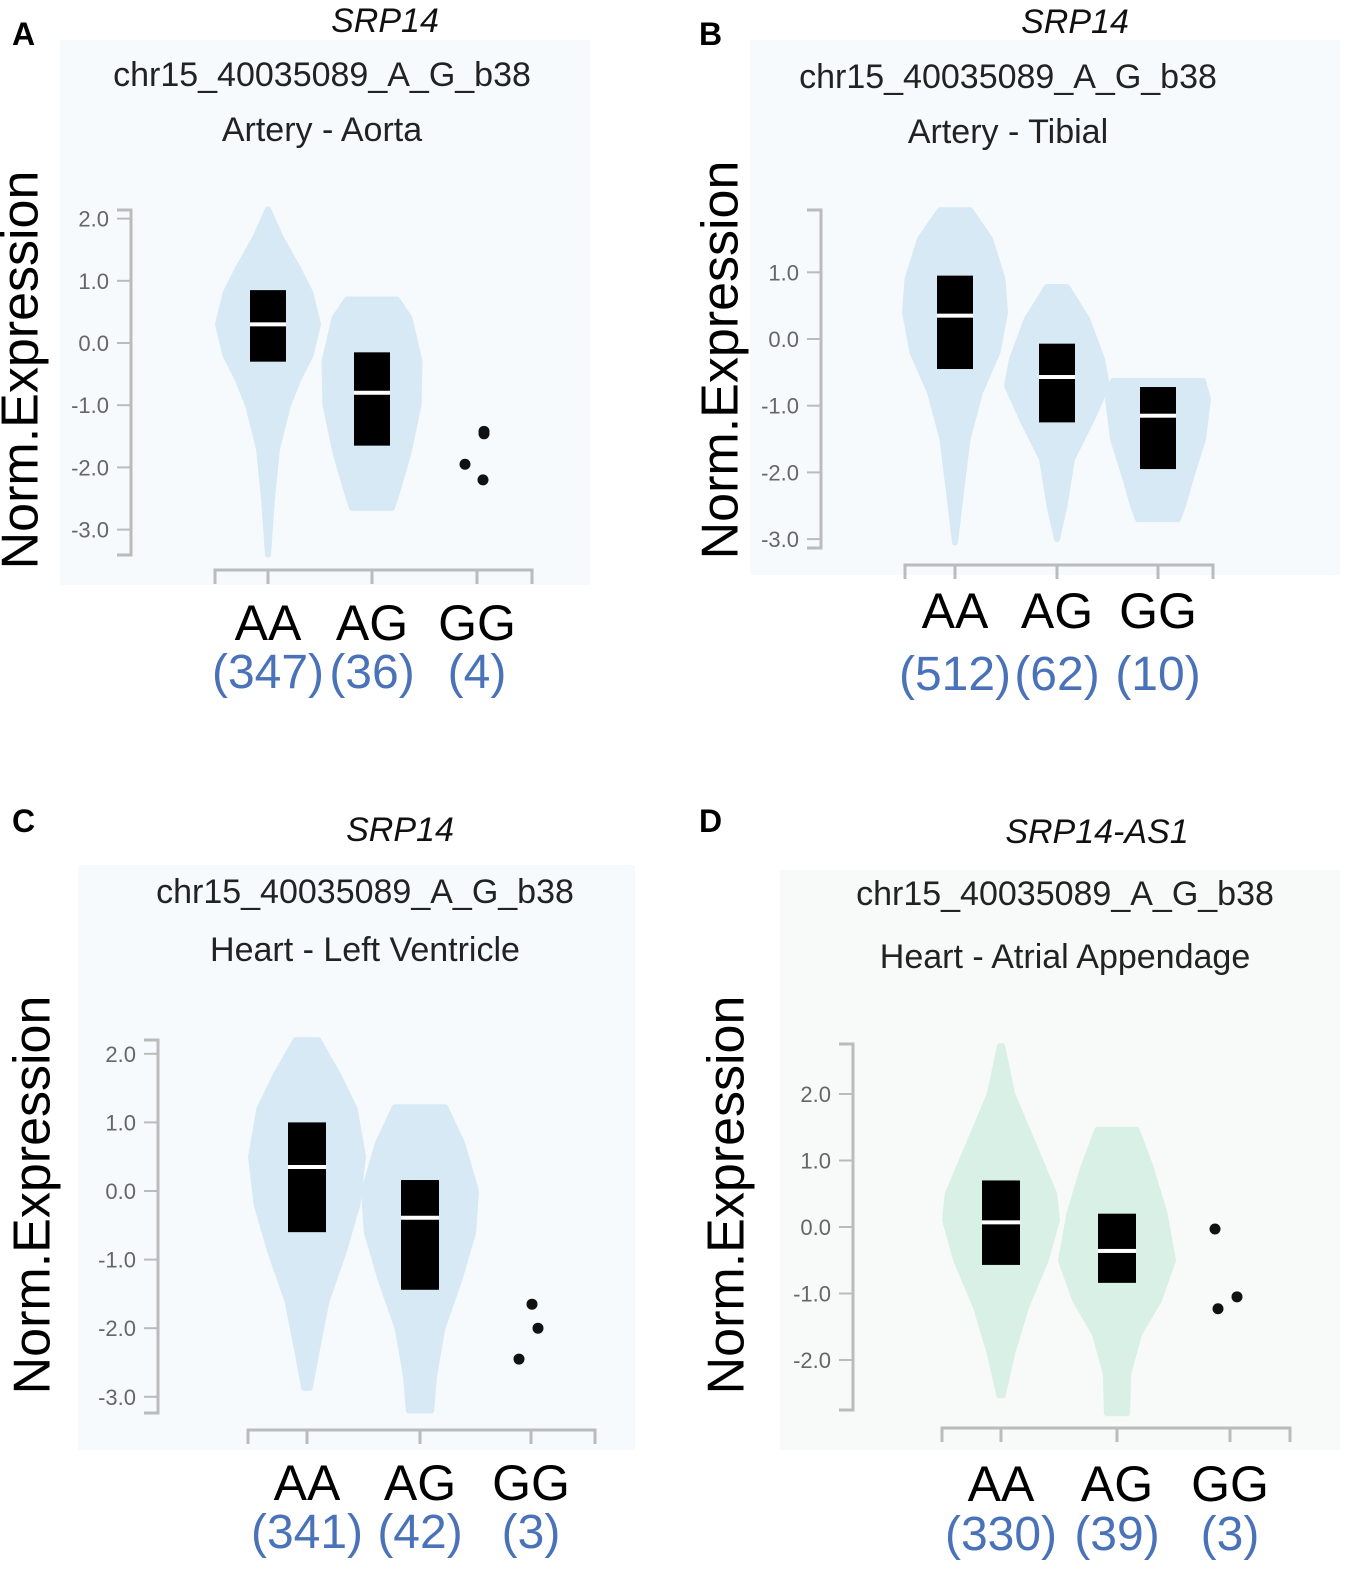  I want to click on sample-count: (42), so click(419, 1532).